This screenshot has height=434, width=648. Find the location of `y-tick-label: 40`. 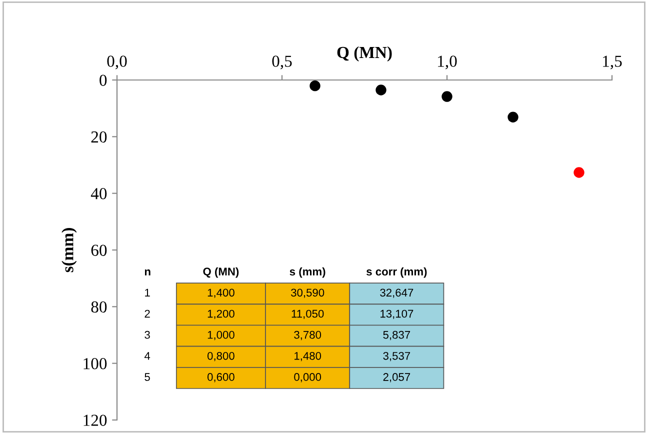

y-tick-label: 40 is located at coordinates (98, 194).